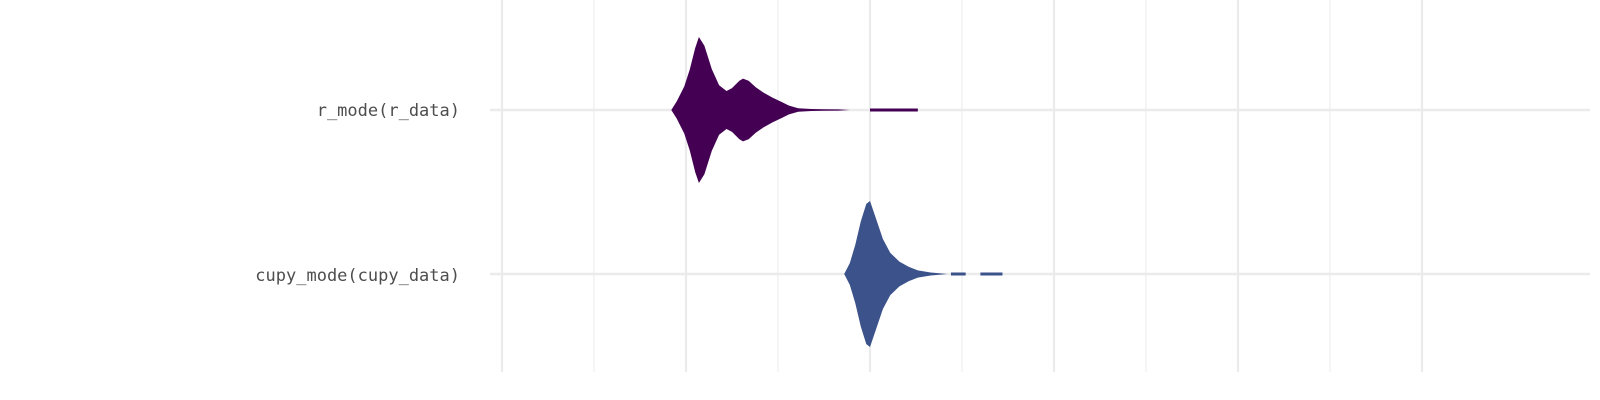 This screenshot has width=1600, height=400. Describe the element at coordinates (894, 110) in the screenshot. I see `violin-r-mode-tail` at that location.